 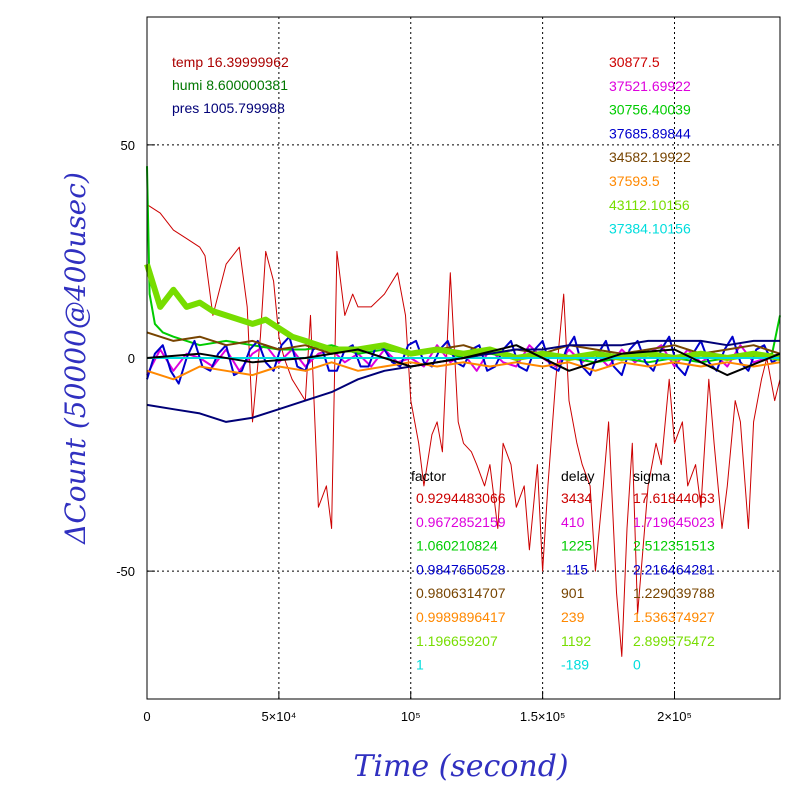 What do you see at coordinates (411, 716) in the screenshot?
I see `x-tick-label: 10⁵` at bounding box center [411, 716].